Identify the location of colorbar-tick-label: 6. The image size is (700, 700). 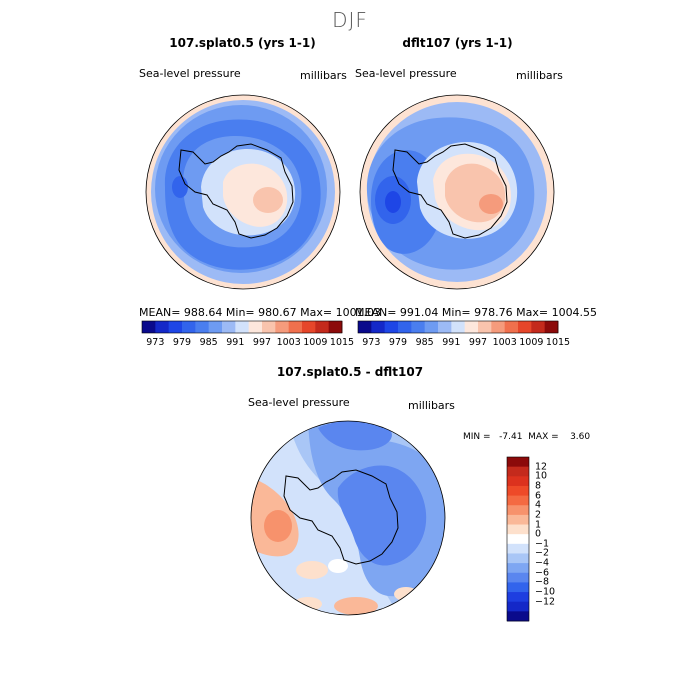
(538, 496).